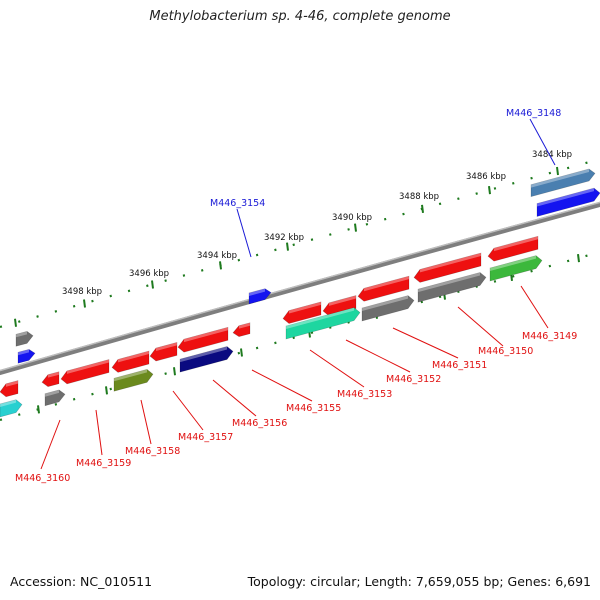 The height and width of the screenshot is (600, 600). What do you see at coordinates (364, 394) in the screenshot?
I see `gene-label: M446_3153` at bounding box center [364, 394].